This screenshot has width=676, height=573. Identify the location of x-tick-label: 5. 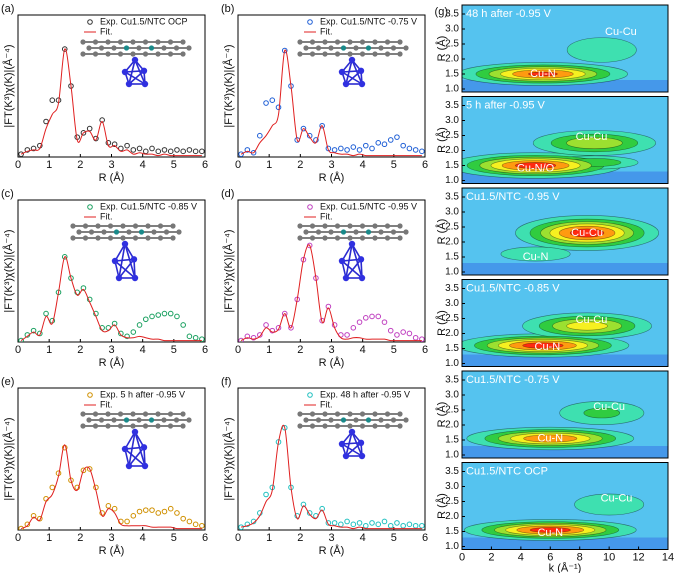
(394, 538).